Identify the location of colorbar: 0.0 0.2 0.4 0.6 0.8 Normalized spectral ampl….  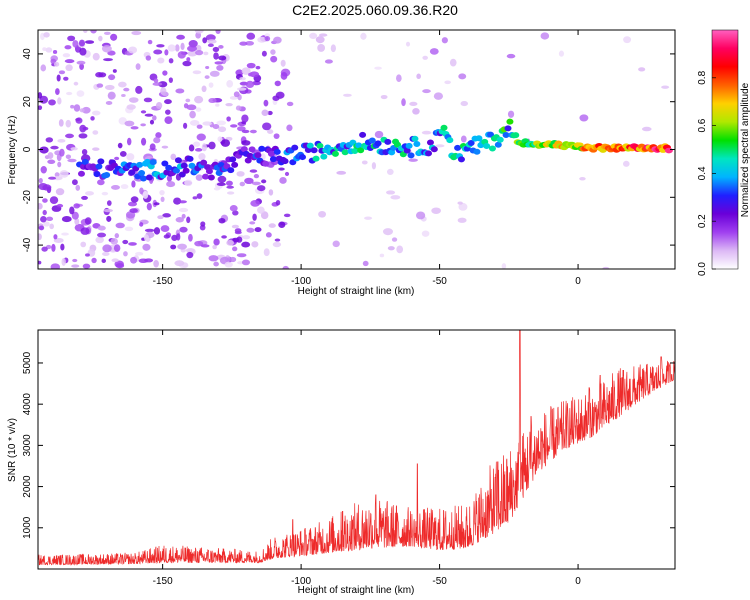
(723, 152).